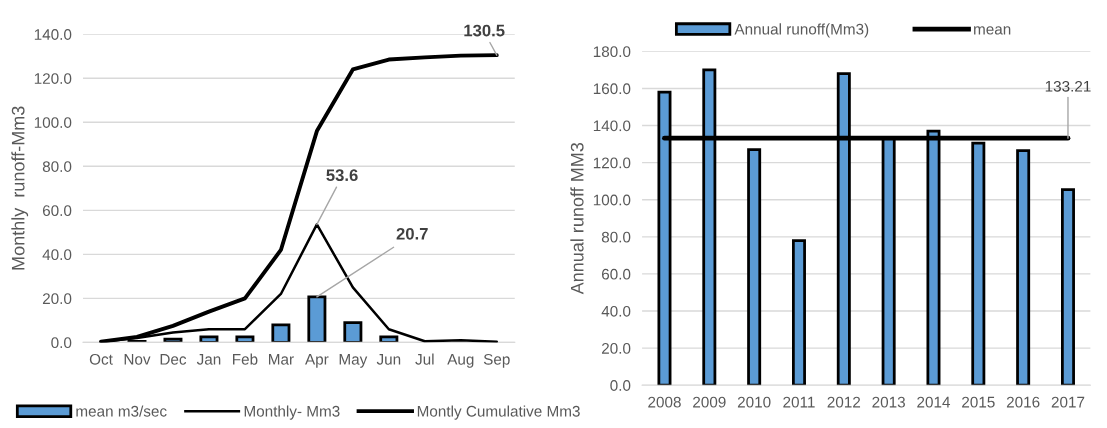 The height and width of the screenshot is (428, 1107). What do you see at coordinates (934, 402) in the screenshot?
I see `x-tick-label: 2014` at bounding box center [934, 402].